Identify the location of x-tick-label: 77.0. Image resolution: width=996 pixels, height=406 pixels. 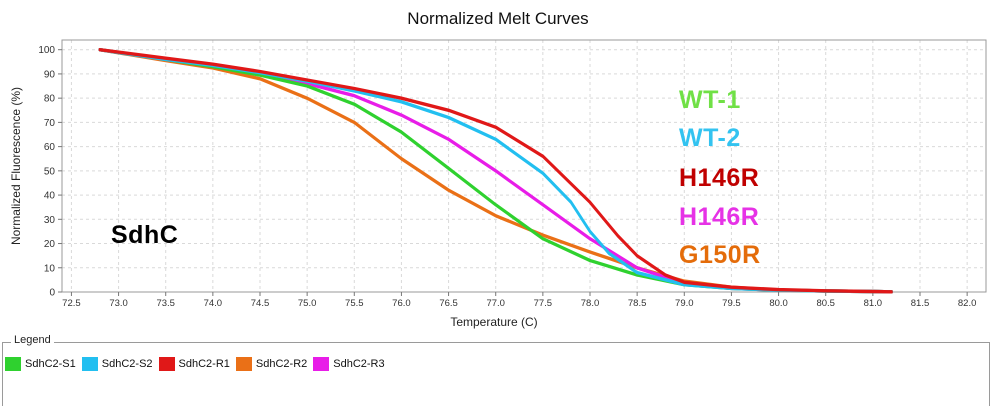
(495, 303).